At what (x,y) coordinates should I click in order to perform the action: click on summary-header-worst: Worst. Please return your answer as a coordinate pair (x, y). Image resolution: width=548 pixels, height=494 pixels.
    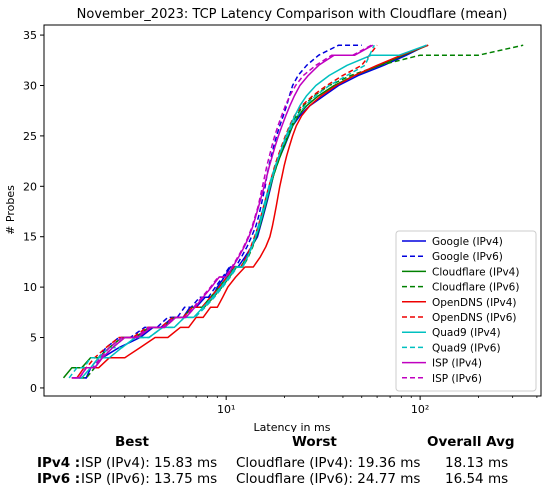
    Looking at the image, I should click on (314, 442).